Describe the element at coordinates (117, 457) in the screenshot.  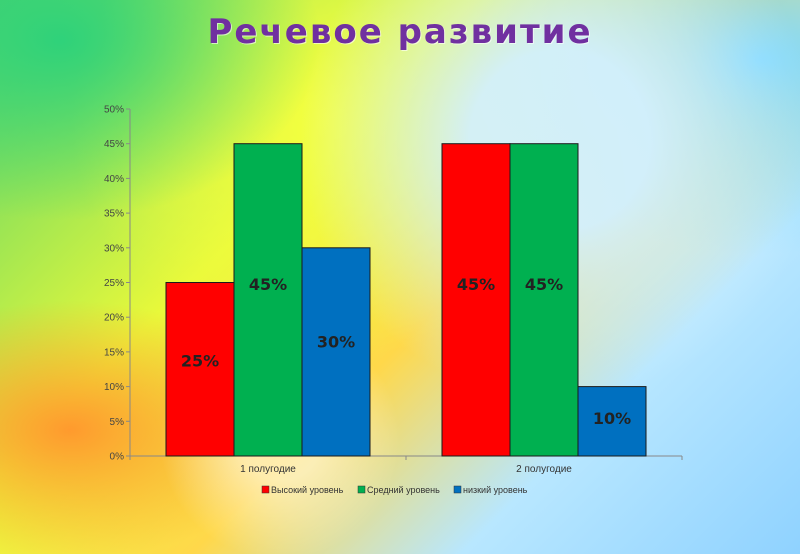
I see `y-tick-label: 0%` at that location.